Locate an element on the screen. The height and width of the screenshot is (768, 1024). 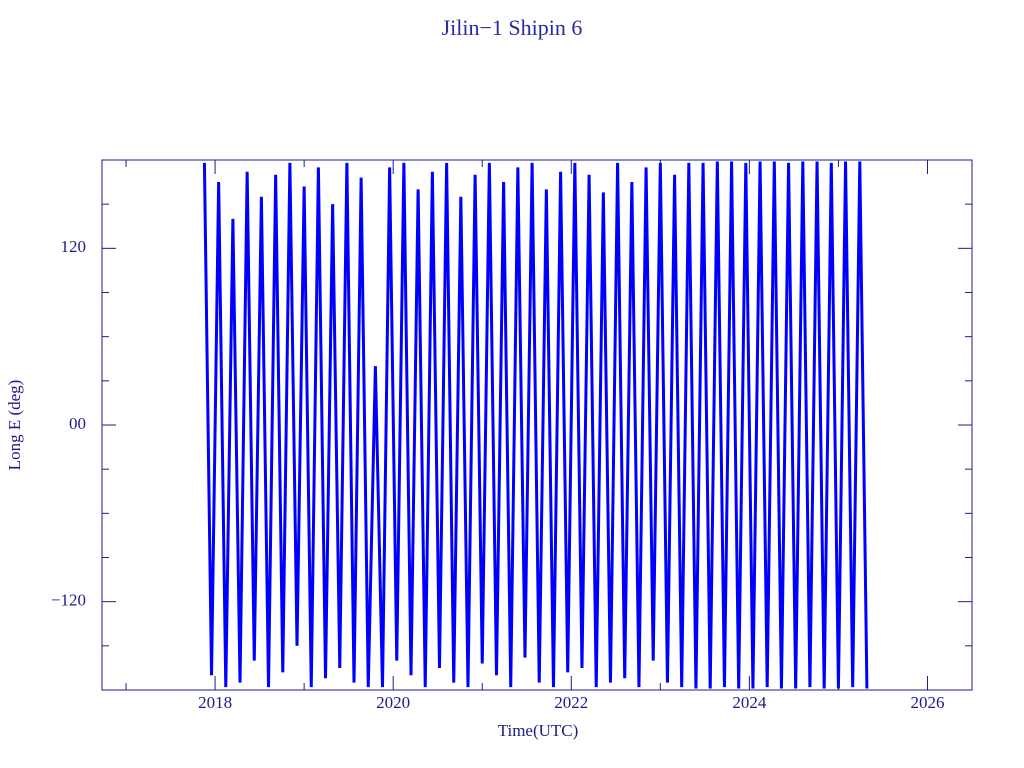
x-tick-label: 2026 is located at coordinates (927, 702).